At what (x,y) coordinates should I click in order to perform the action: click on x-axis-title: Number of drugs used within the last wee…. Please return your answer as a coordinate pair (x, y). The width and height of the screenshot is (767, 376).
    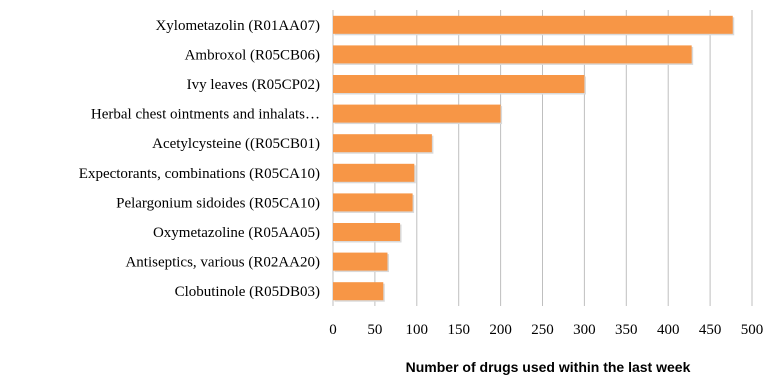
    Looking at the image, I should click on (548, 367).